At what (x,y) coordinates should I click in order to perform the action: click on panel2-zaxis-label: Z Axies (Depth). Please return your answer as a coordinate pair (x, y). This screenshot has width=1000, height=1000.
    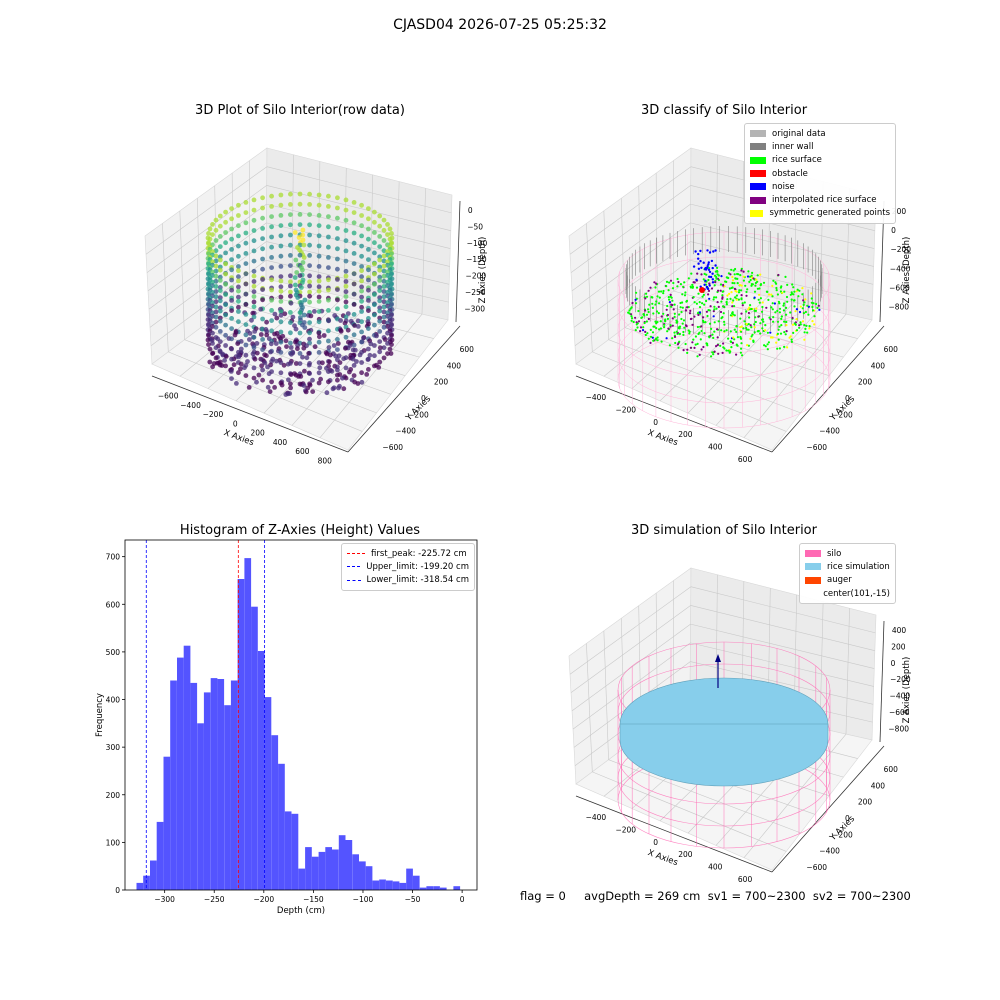
    Looking at the image, I should click on (907, 270).